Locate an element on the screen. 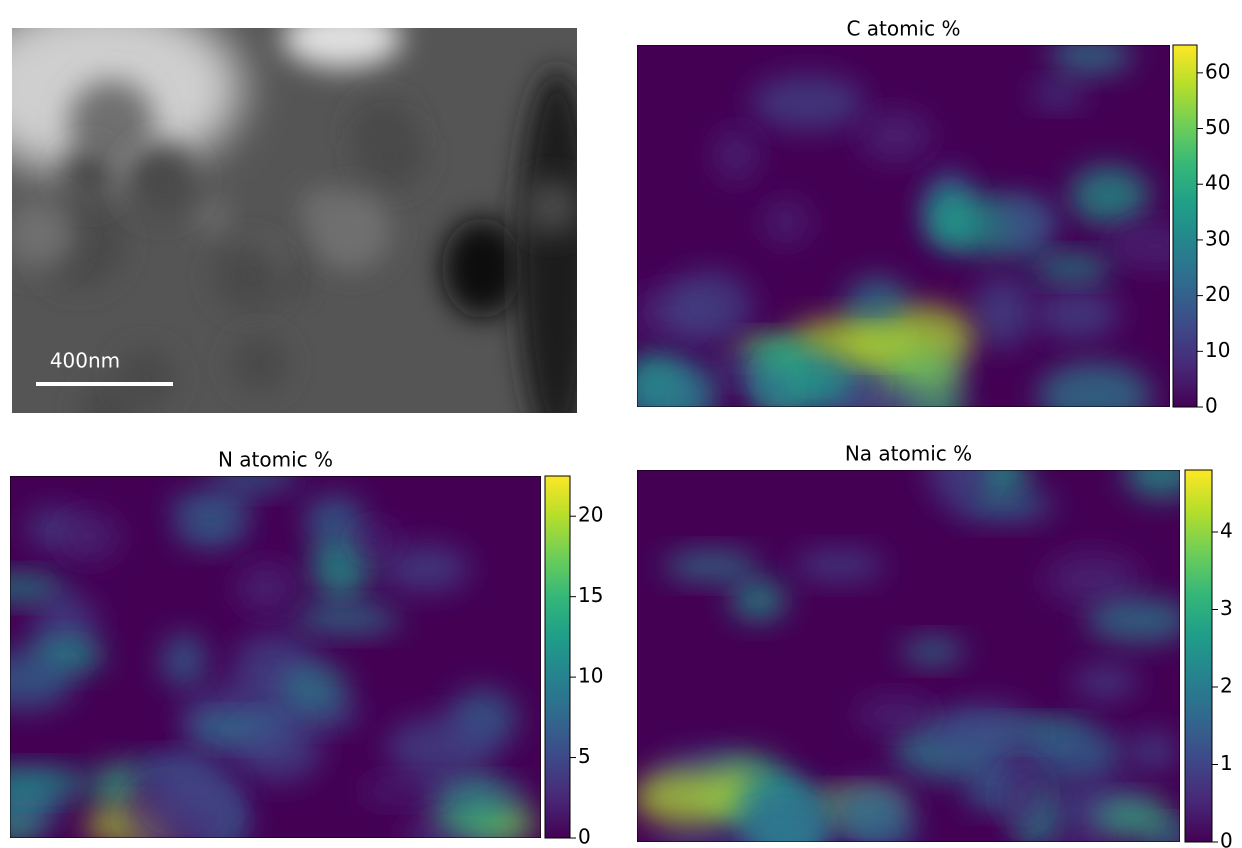 This screenshot has height=848, width=1242. panel-title: Na atomic % is located at coordinates (908, 454).